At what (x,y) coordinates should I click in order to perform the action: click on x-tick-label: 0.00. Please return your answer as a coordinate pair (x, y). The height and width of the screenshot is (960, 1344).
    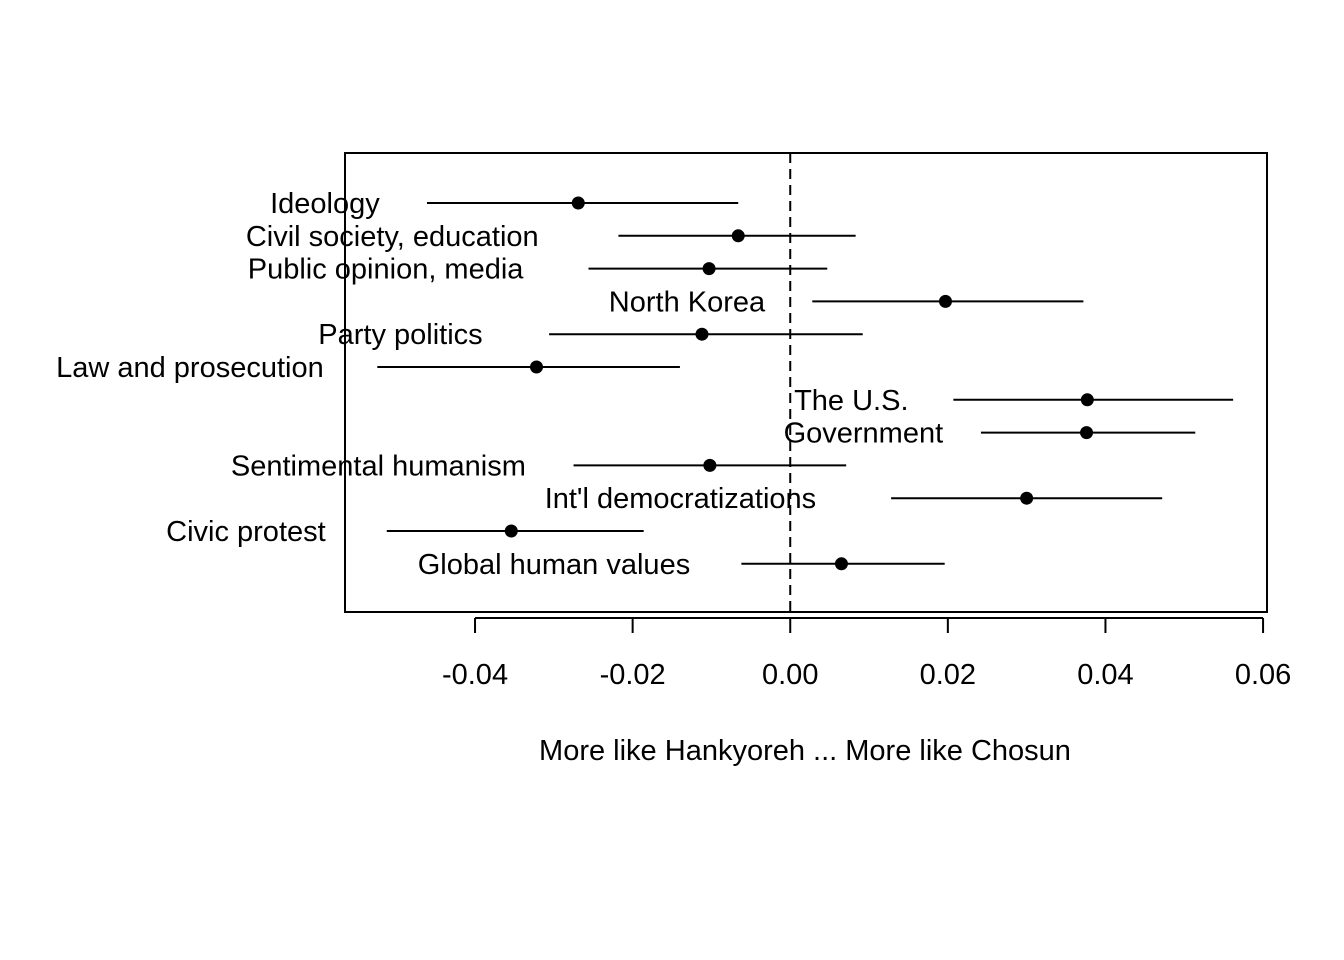
    Looking at the image, I should click on (790, 675).